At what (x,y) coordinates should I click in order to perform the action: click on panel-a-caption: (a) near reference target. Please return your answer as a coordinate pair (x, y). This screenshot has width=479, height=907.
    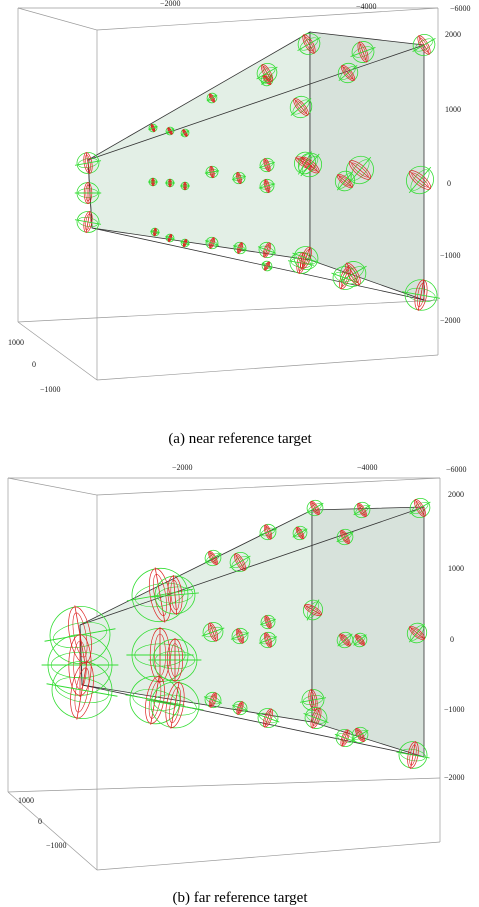
    Looking at the image, I should click on (240, 439).